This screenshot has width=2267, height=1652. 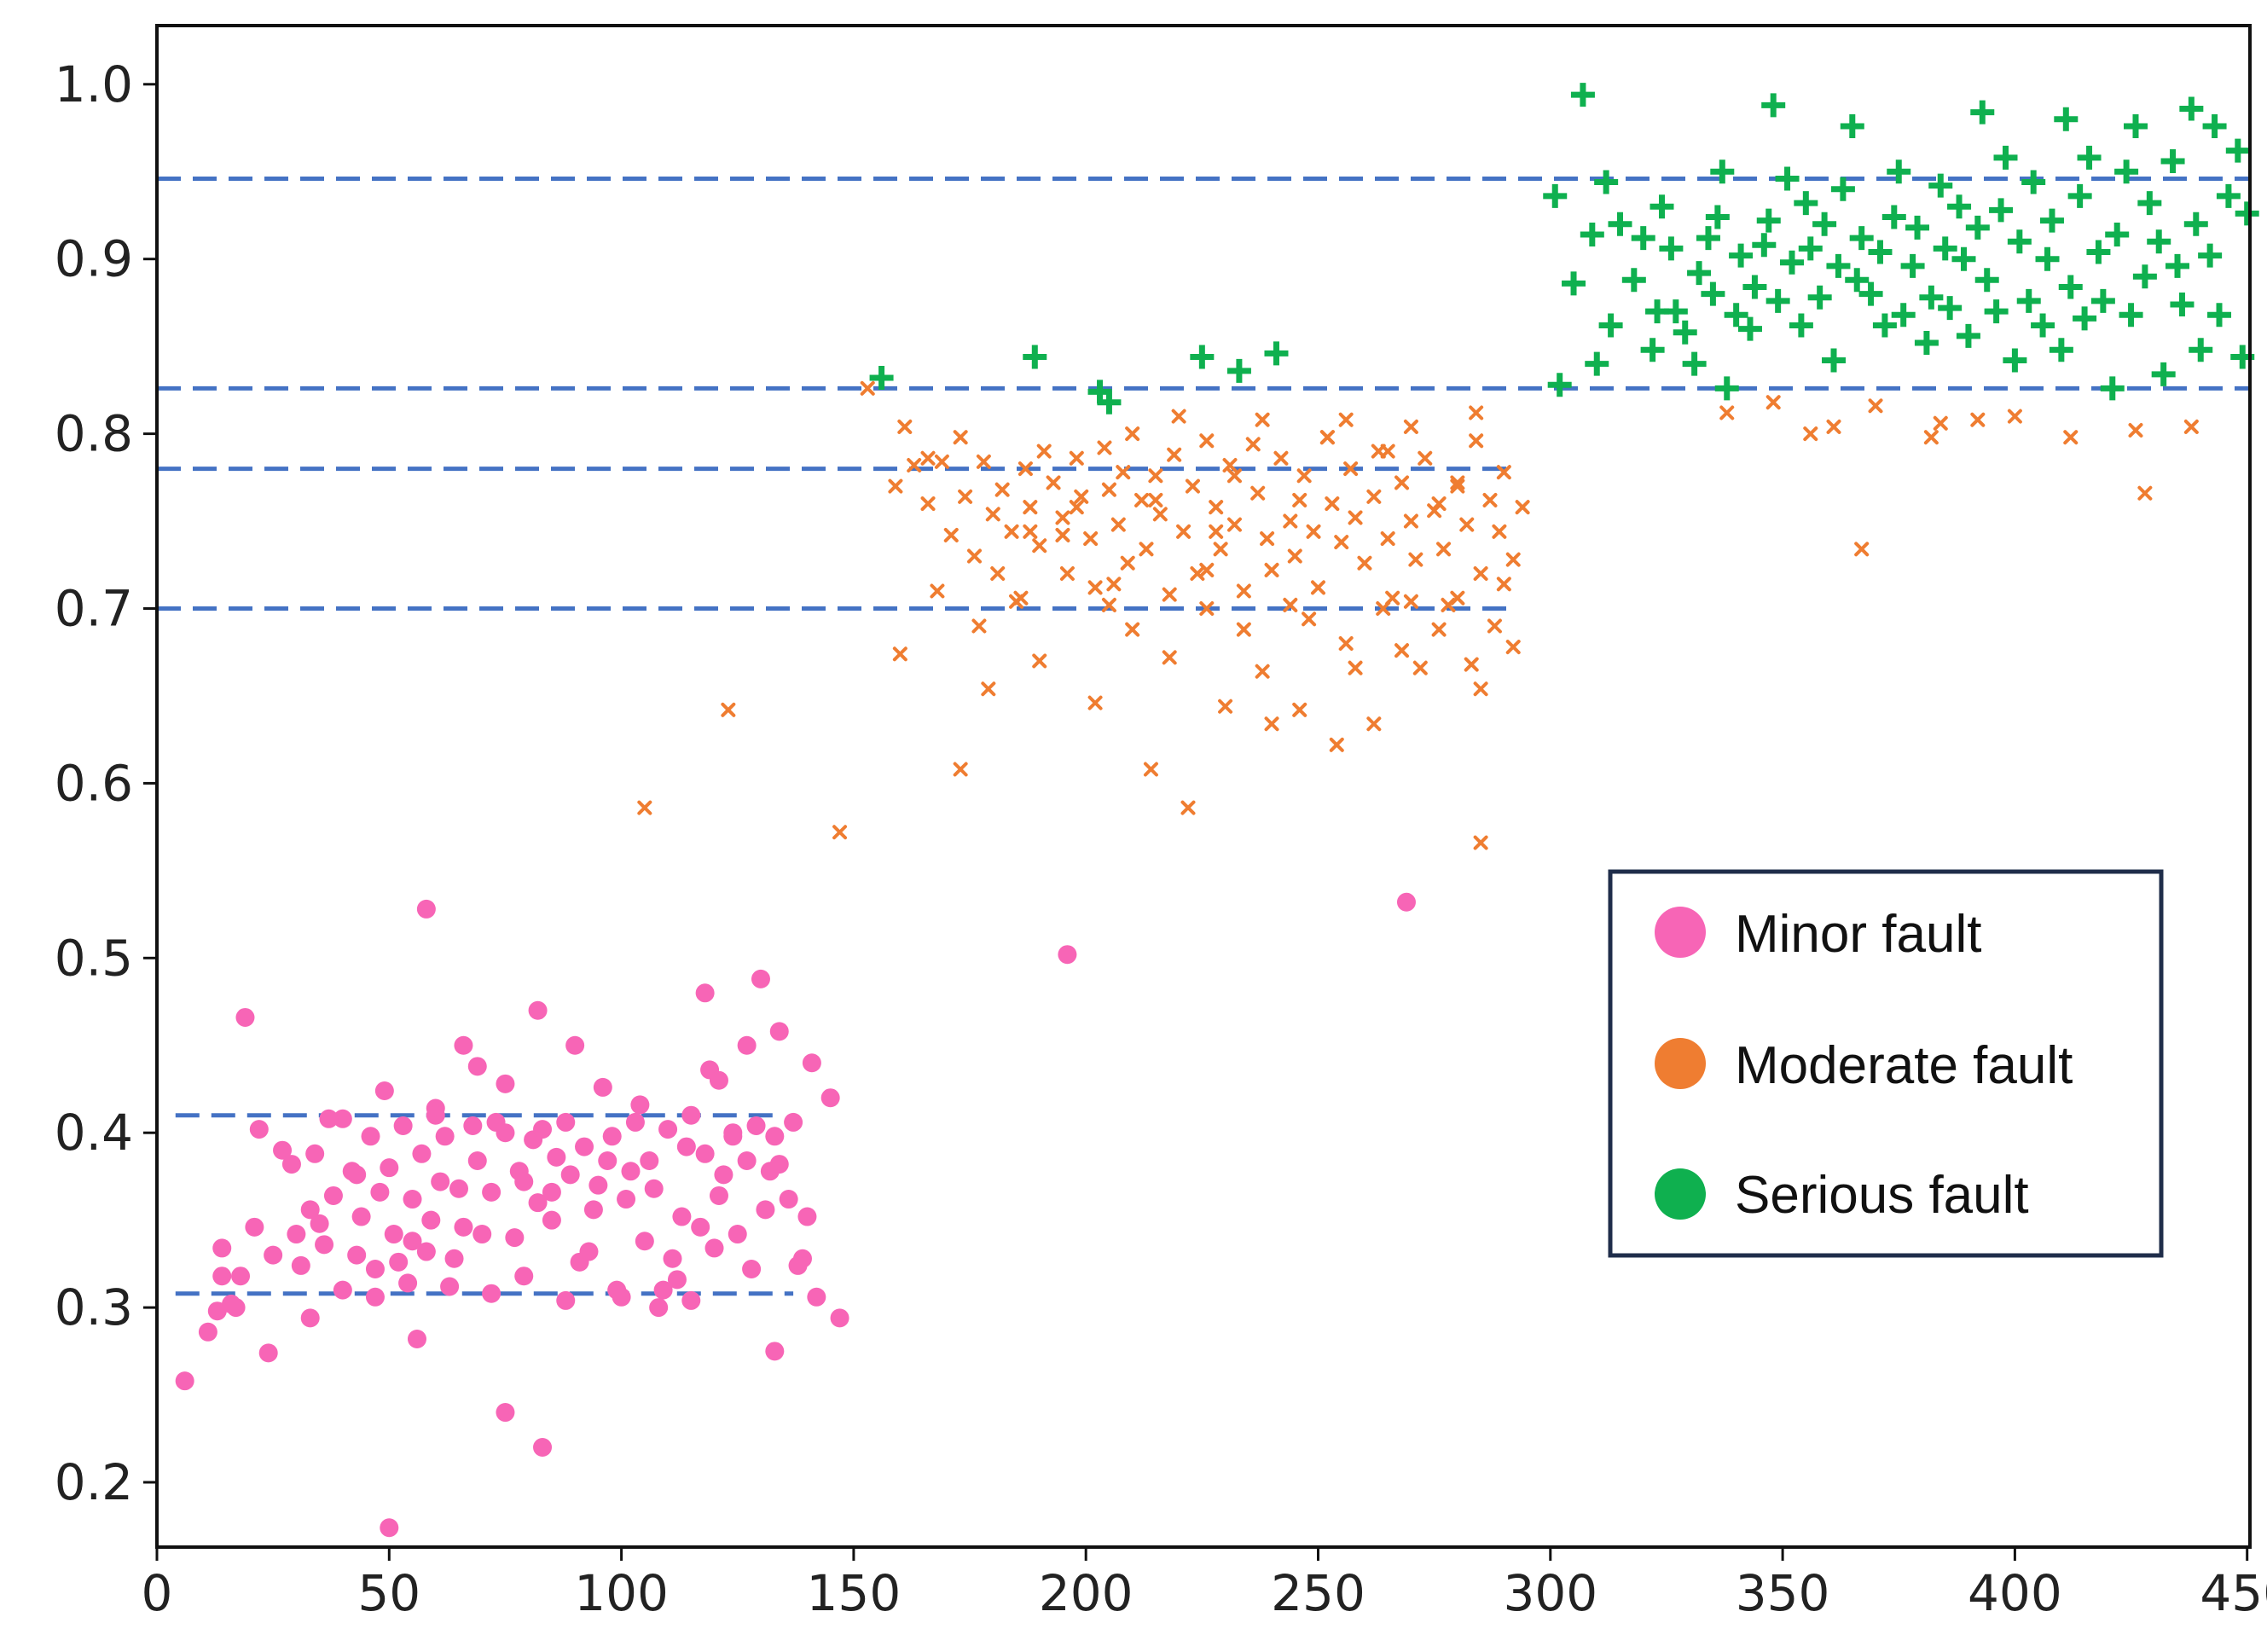 I want to click on x-tick-label: 400, so click(x=2015, y=1593).